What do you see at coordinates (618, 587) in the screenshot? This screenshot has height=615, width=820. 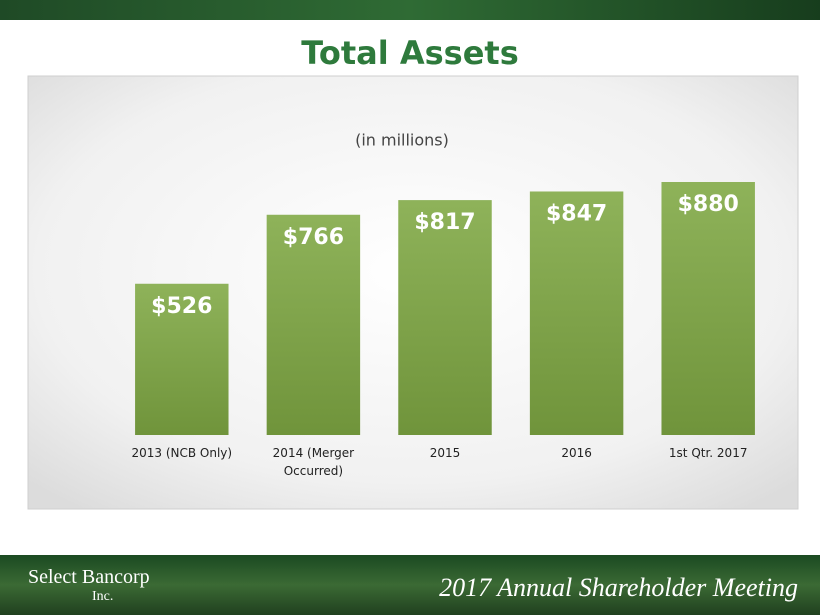 I see `footer-text: 2017 Annual Shareholder Meeting` at bounding box center [618, 587].